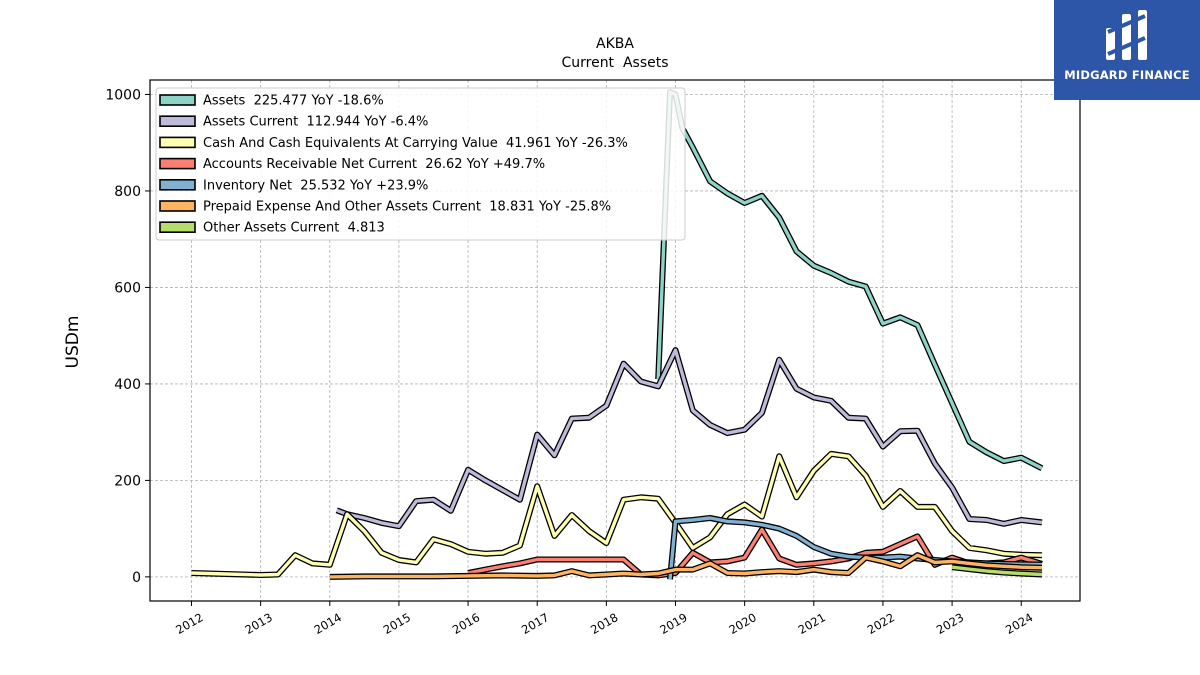  What do you see at coordinates (328, 623) in the screenshot?
I see `x-tick-label: 2014` at bounding box center [328, 623].